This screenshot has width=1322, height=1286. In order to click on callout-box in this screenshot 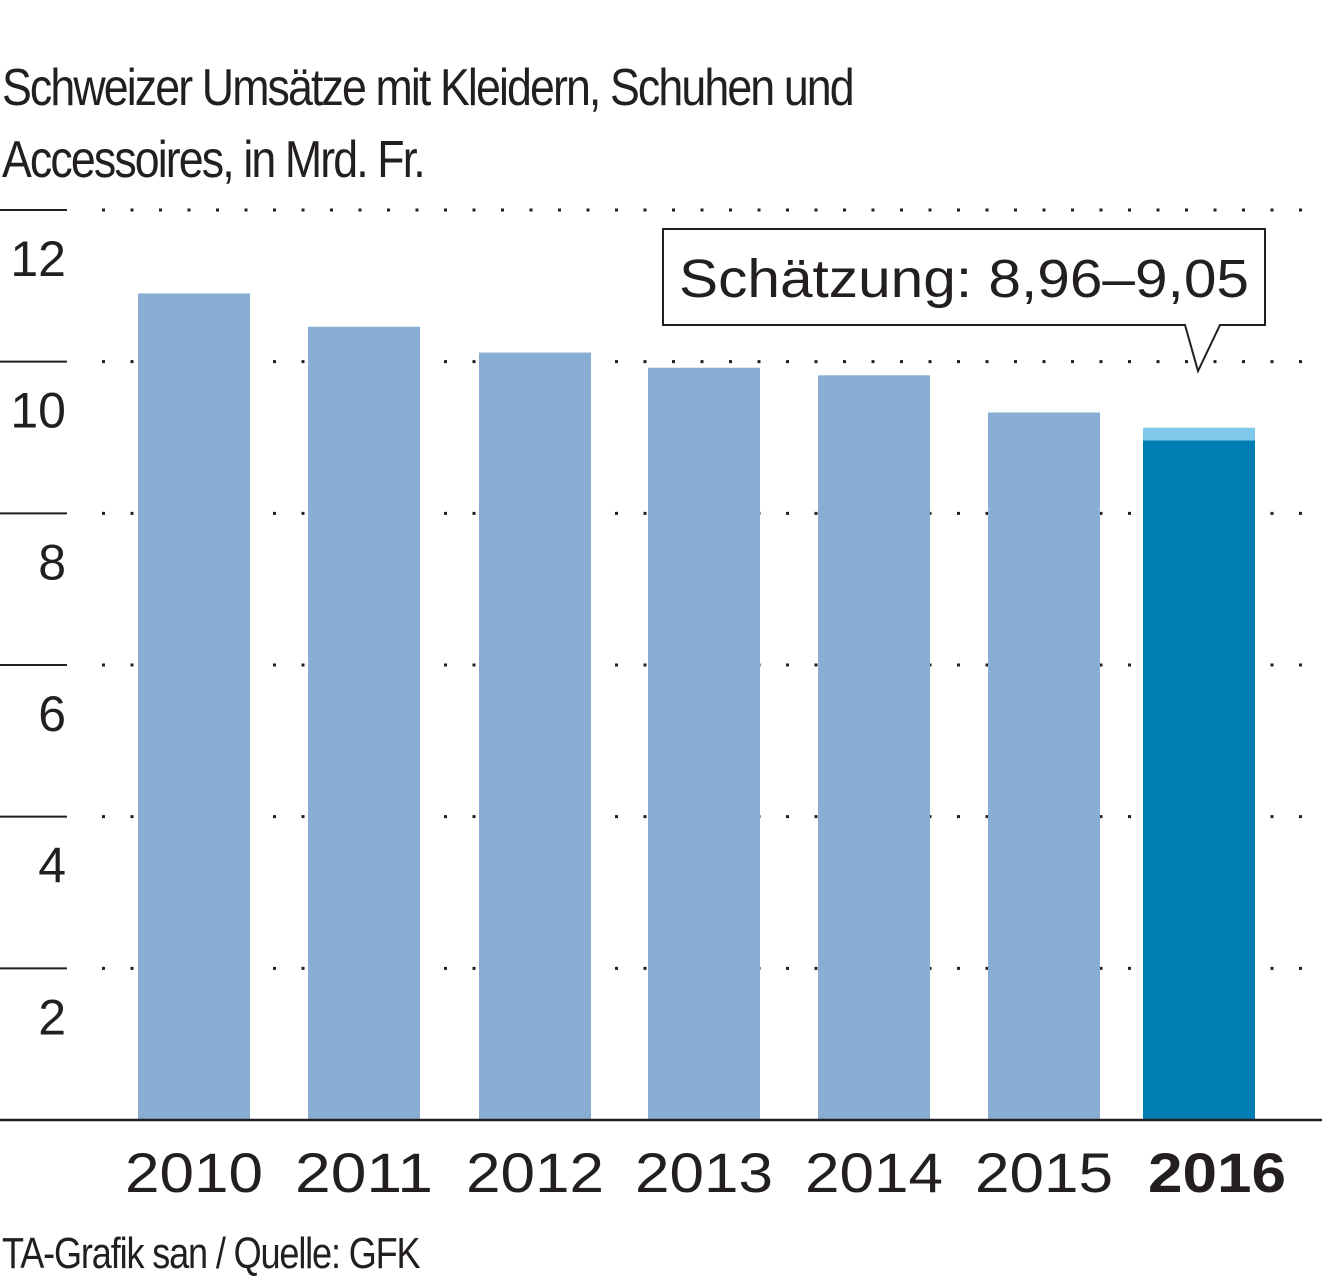, I will do `click(964, 301)`.